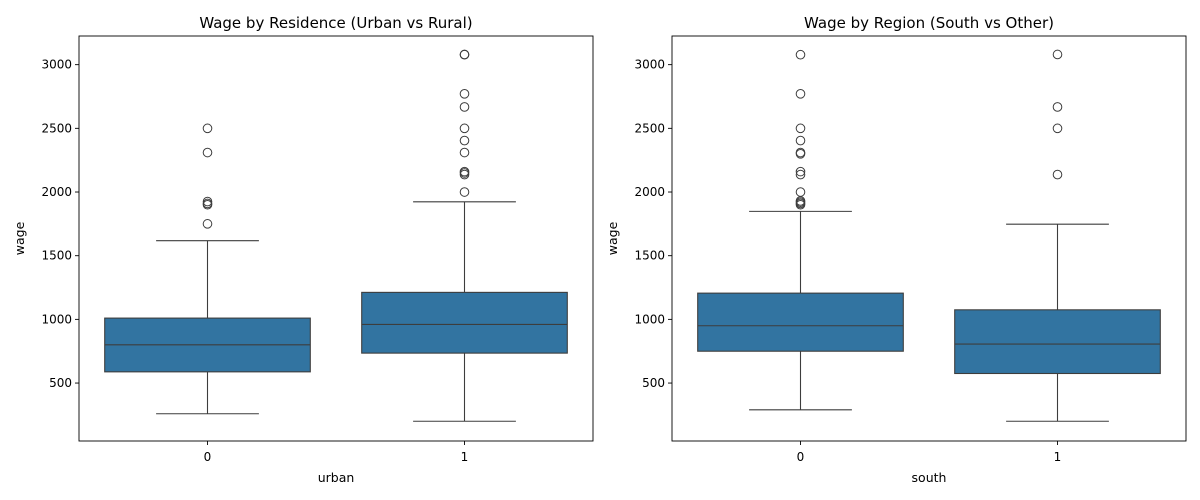 This screenshot has height=500, width=1200. Describe the element at coordinates (929, 23) in the screenshot. I see `chart-title: Wage by Region (South vs Other)` at that location.